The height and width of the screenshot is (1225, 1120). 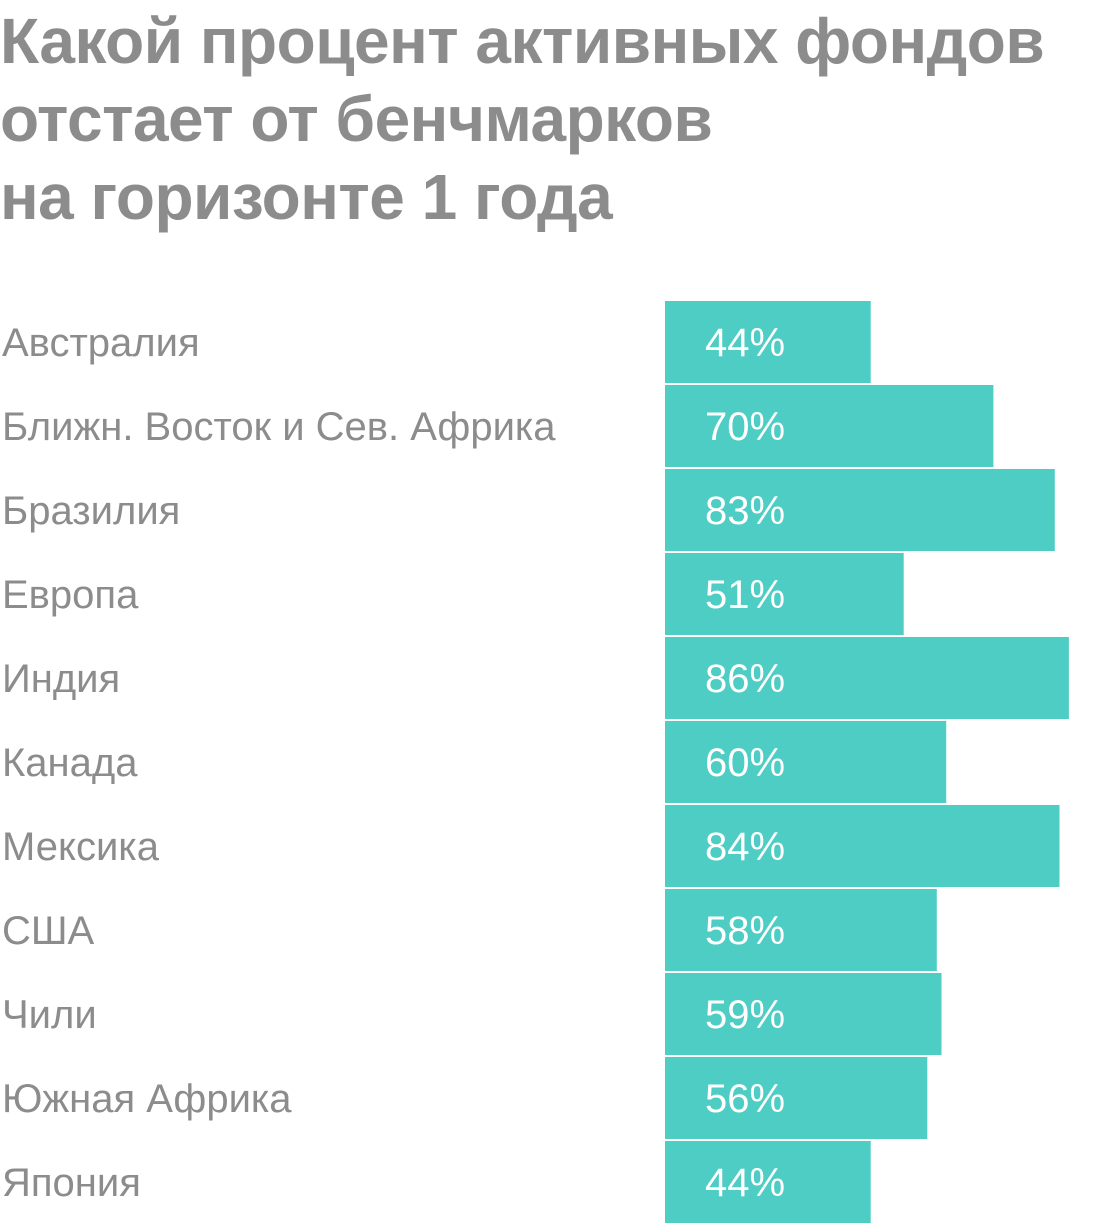 I want to click on category-label: Чили, so click(x=49, y=1015).